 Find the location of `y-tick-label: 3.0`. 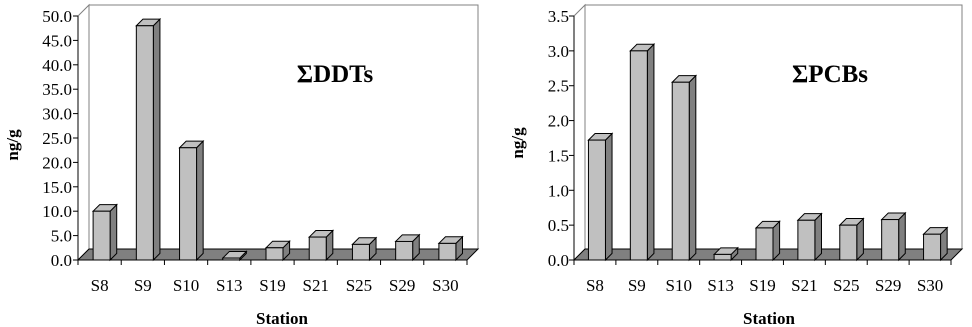

y-tick-label: 3.0 is located at coordinates (558, 51).